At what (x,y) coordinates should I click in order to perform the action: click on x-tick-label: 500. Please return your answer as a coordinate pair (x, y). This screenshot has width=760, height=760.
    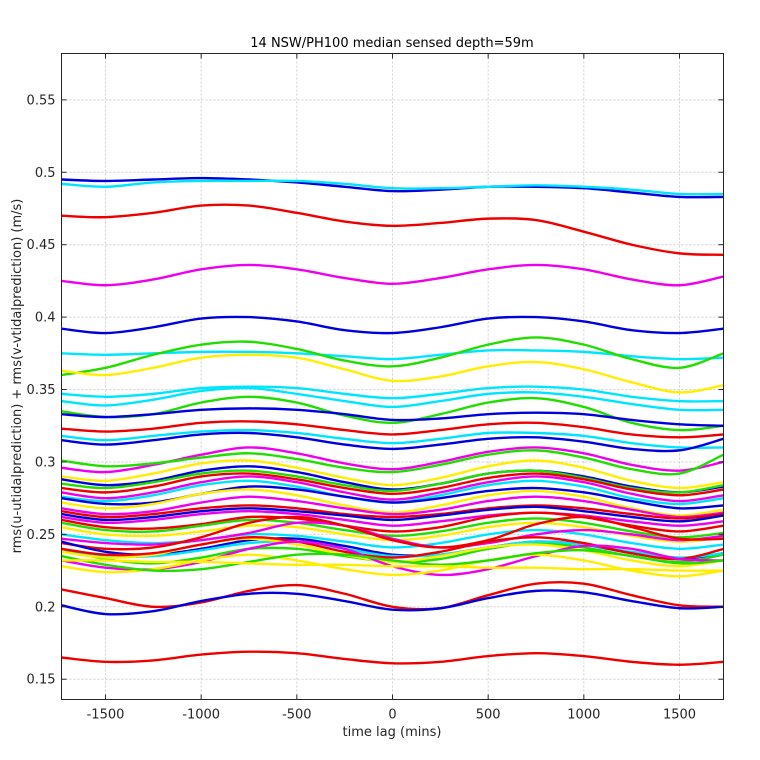
    Looking at the image, I should click on (488, 715).